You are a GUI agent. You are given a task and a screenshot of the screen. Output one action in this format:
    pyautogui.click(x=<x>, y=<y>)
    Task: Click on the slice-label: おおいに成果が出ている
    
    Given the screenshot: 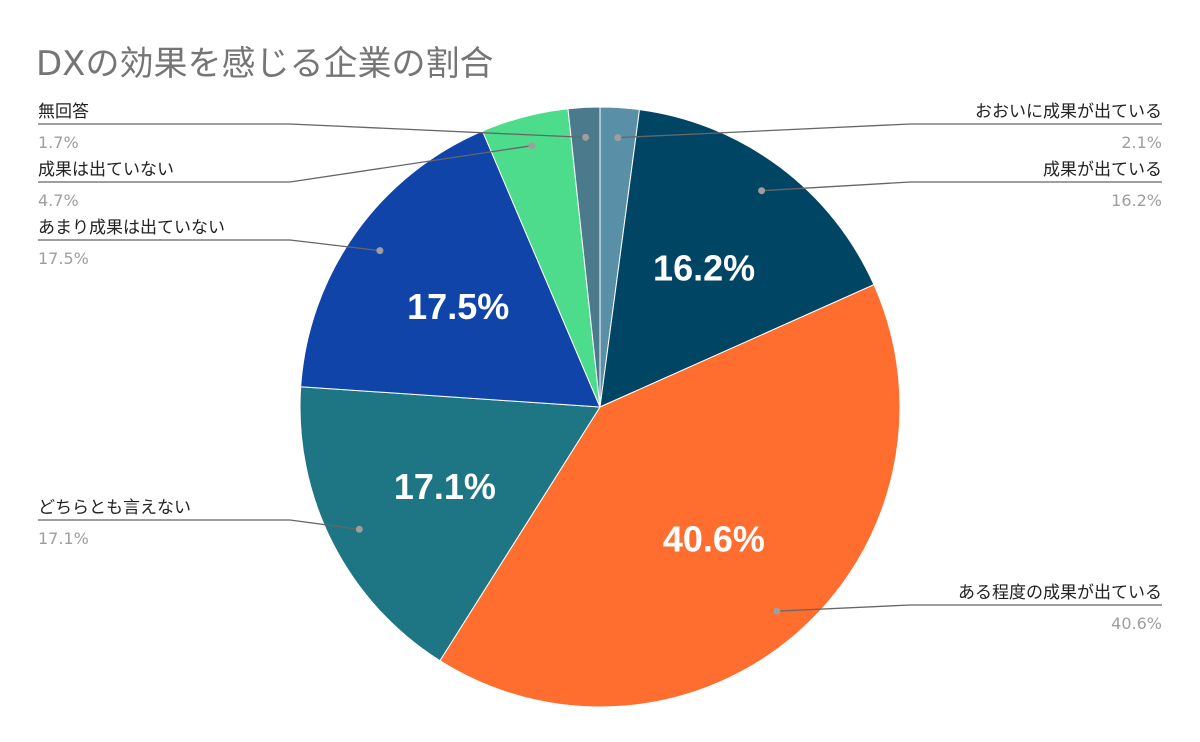 What is the action you would take?
    pyautogui.click(x=1068, y=112)
    